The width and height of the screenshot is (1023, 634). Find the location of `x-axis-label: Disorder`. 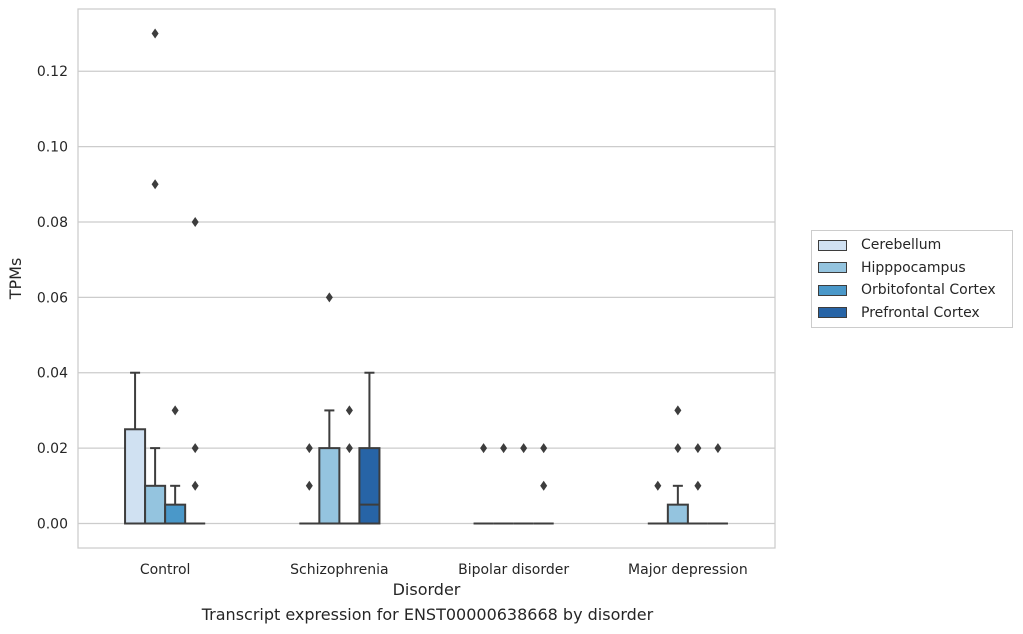

x-axis-label: Disorder is located at coordinates (427, 589).